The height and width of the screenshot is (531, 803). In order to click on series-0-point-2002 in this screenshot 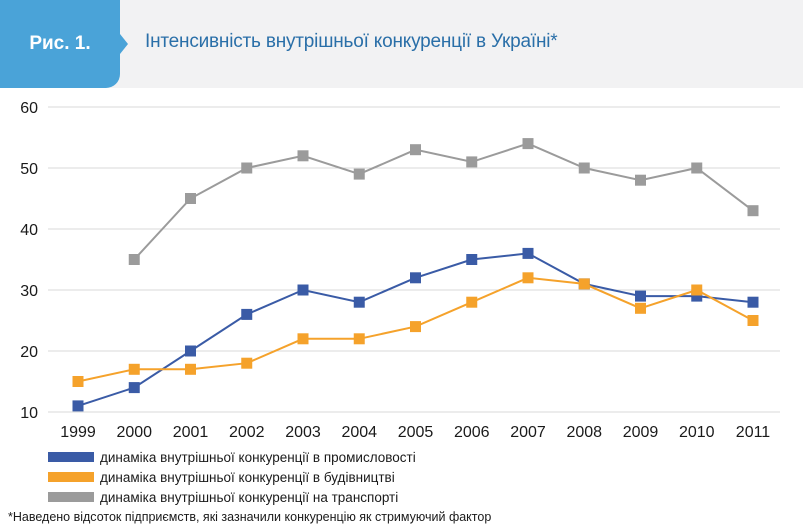, I will do `click(247, 314)`.